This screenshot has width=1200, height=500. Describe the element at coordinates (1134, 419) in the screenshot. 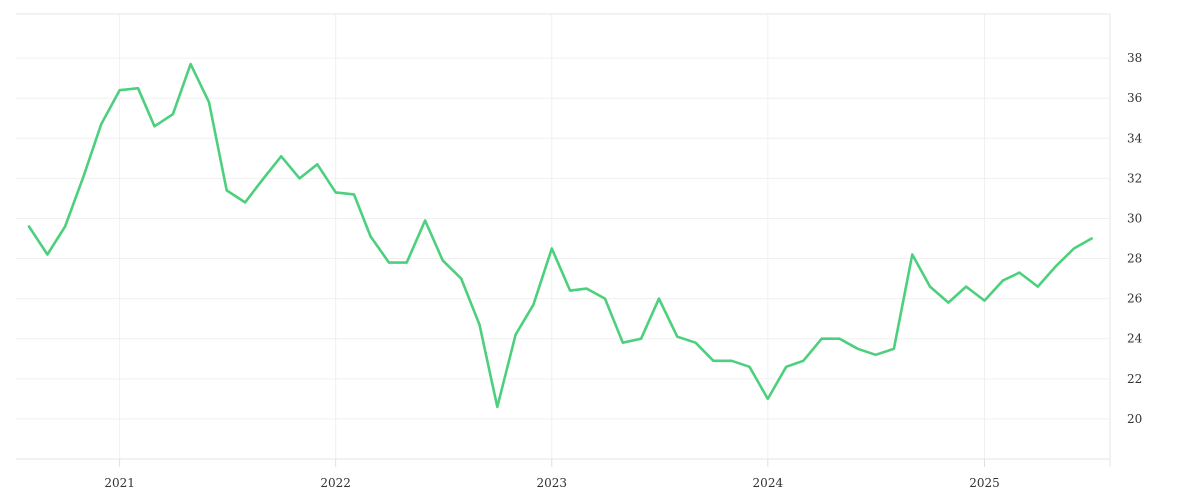

I see `y-tick-label: 20` at that location.